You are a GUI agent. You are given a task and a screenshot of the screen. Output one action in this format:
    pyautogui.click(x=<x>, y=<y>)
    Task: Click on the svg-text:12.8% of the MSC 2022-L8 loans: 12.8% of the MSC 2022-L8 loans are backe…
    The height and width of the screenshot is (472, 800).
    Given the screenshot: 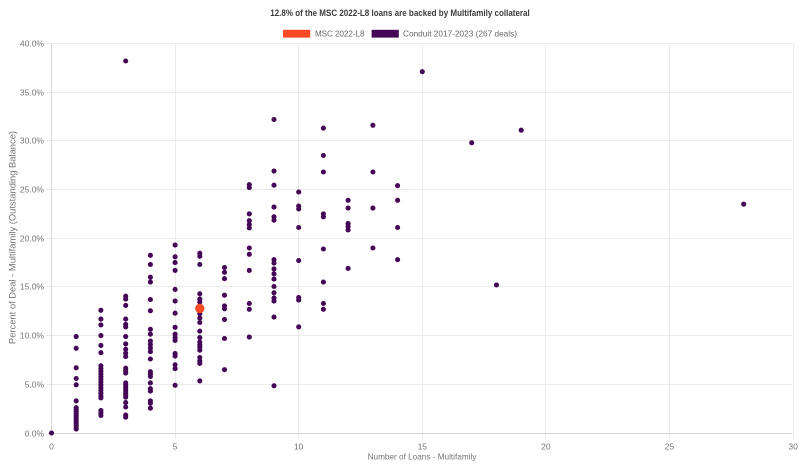 What is the action you would take?
    pyautogui.click(x=400, y=13)
    